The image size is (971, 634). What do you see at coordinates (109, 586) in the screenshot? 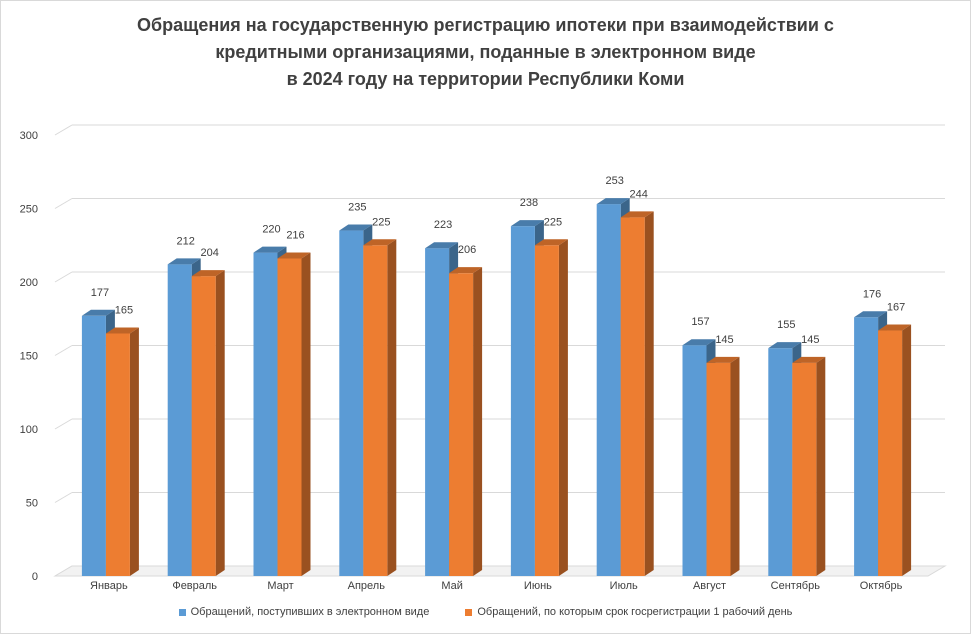
I see `x-tick-label-0: Январь` at bounding box center [109, 586].